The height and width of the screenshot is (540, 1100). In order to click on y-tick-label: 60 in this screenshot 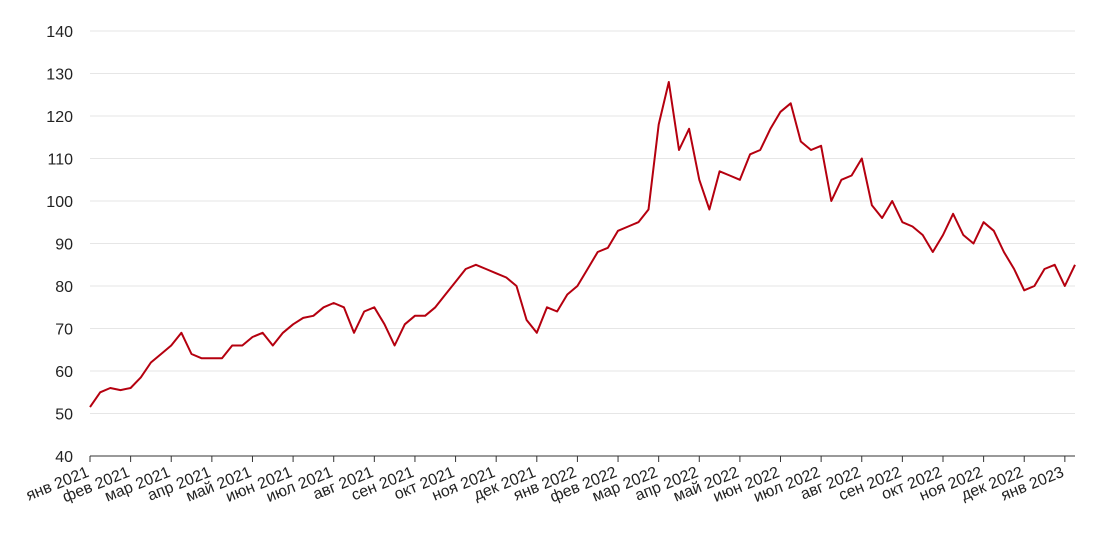, I will do `click(64, 372)`.